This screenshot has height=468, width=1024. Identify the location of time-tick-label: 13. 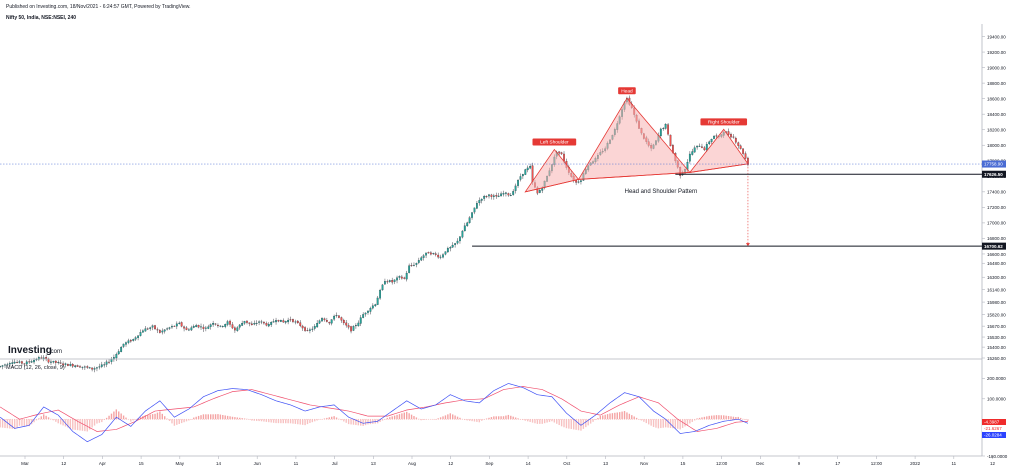
(606, 463).